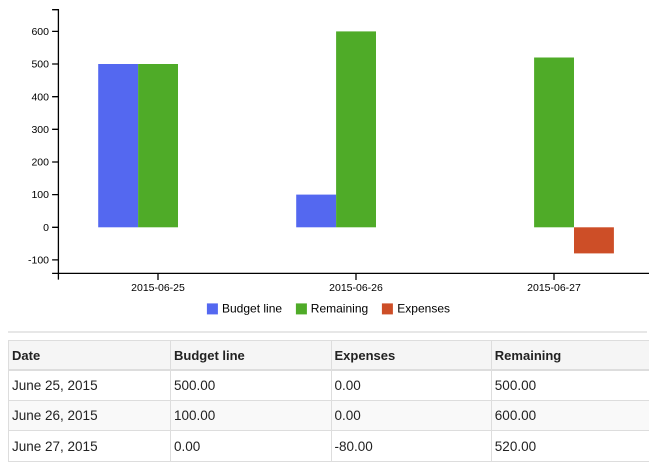  Describe the element at coordinates (356, 288) in the screenshot. I see `svg-text: 2015-06-26` at that location.